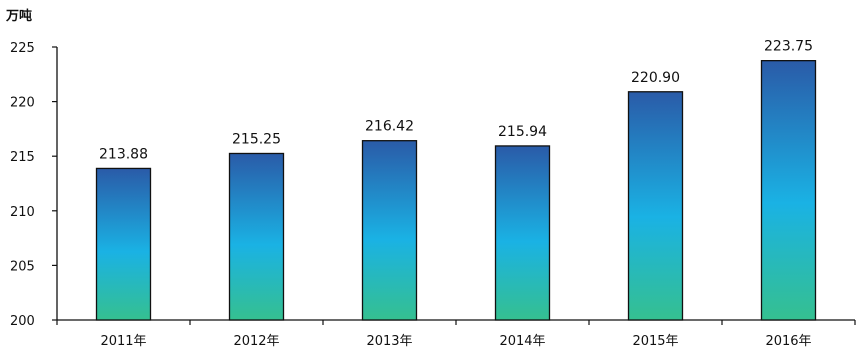  I want to click on x-tick-label: 2016年, so click(788, 341).